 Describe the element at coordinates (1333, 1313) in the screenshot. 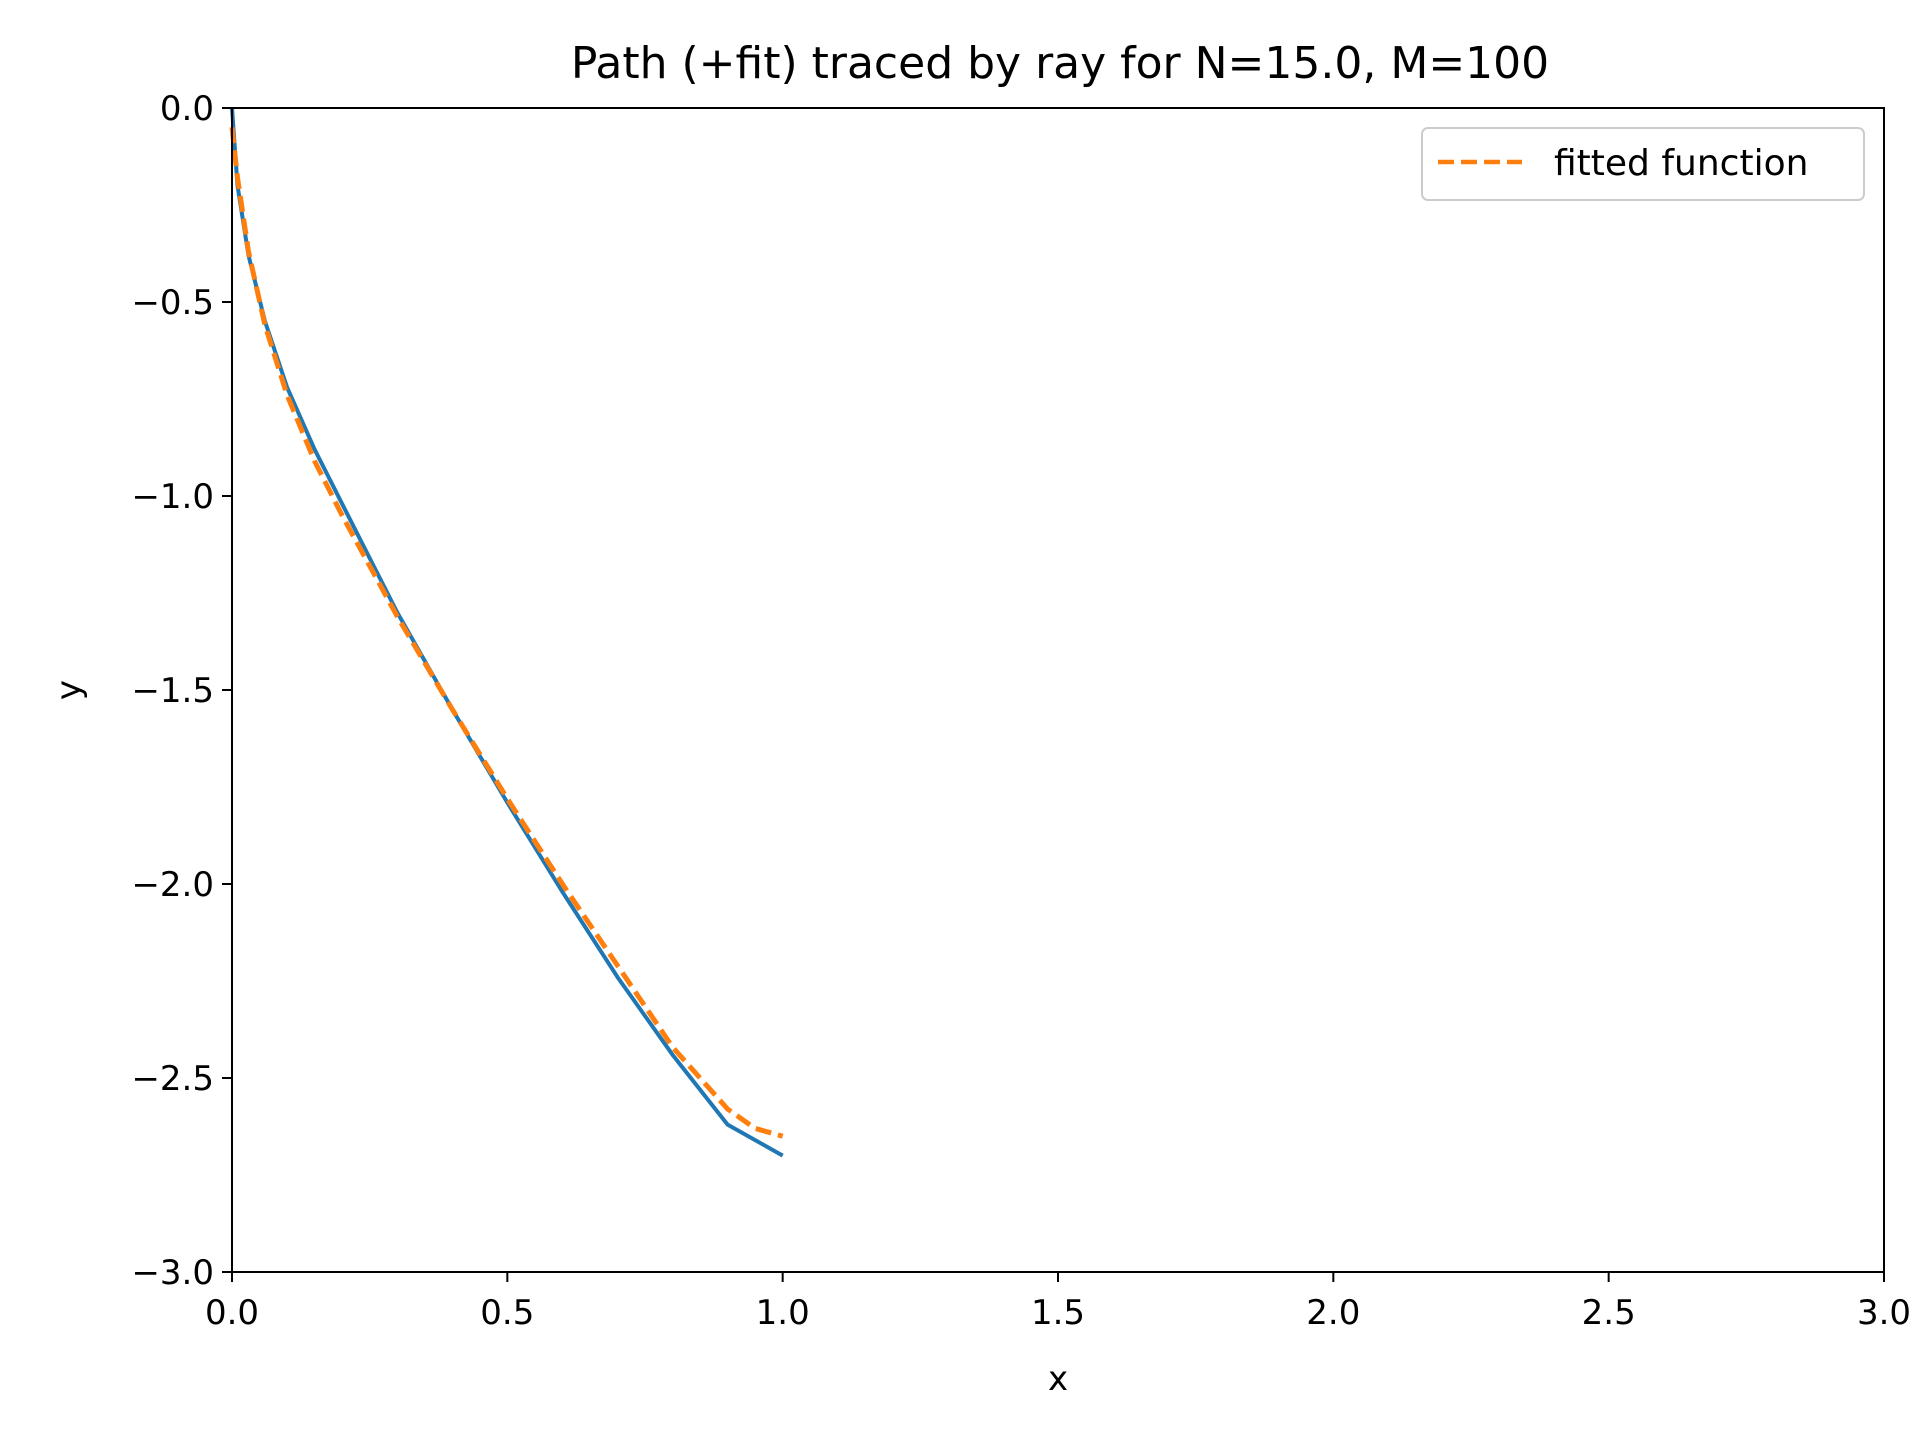

I see `x-tick-label: 2.0` at that location.